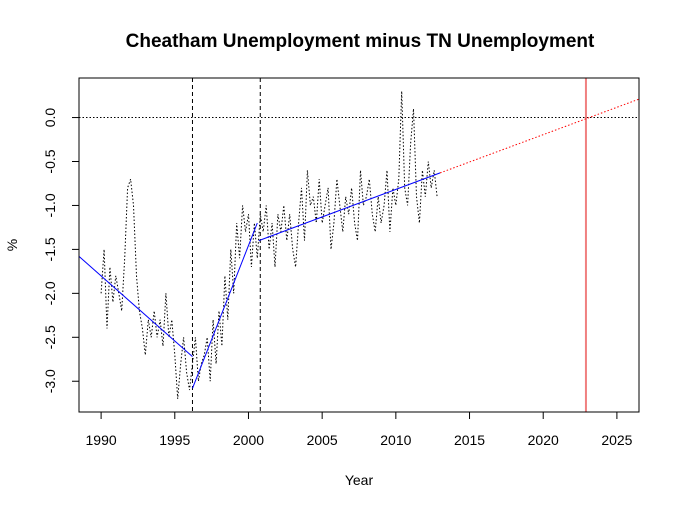 Image resolution: width=680 pixels, height=510 pixels. Describe the element at coordinates (101, 440) in the screenshot. I see `x-tick-label-1990: 1990` at that location.